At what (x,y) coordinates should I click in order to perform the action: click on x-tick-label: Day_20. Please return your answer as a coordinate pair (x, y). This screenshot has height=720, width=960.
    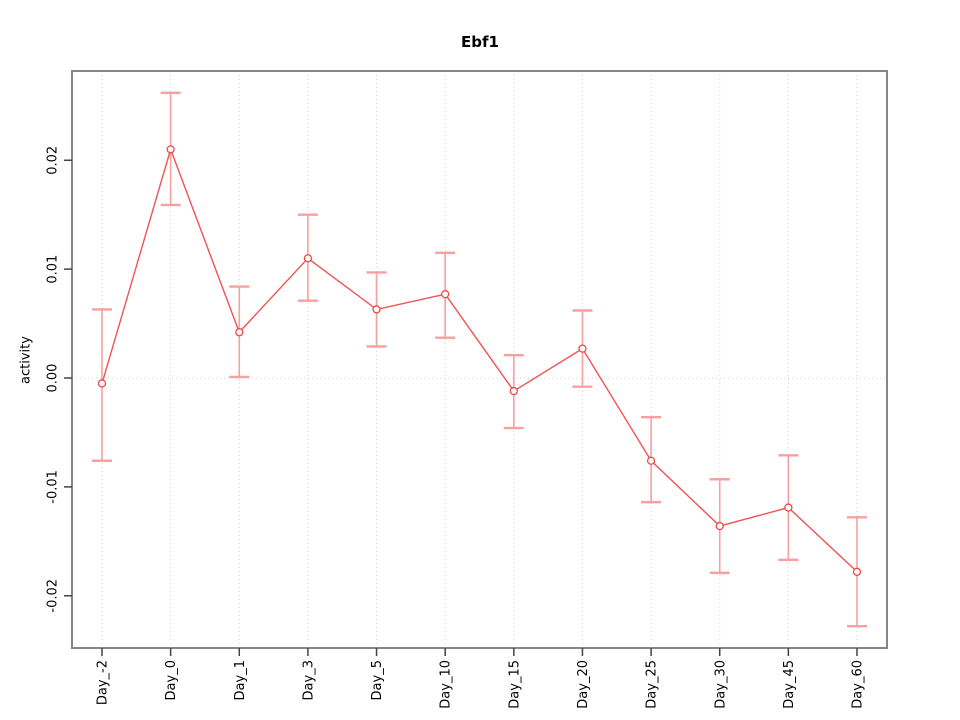
    Looking at the image, I should click on (583, 684).